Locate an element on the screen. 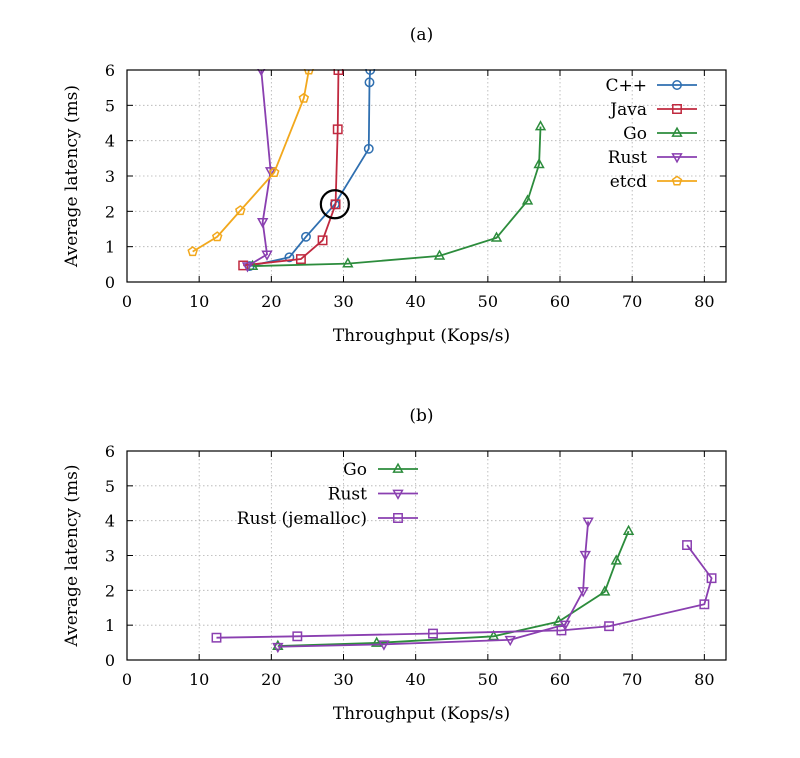  legend-label: Rust (jemalloc) is located at coordinates (302, 519).